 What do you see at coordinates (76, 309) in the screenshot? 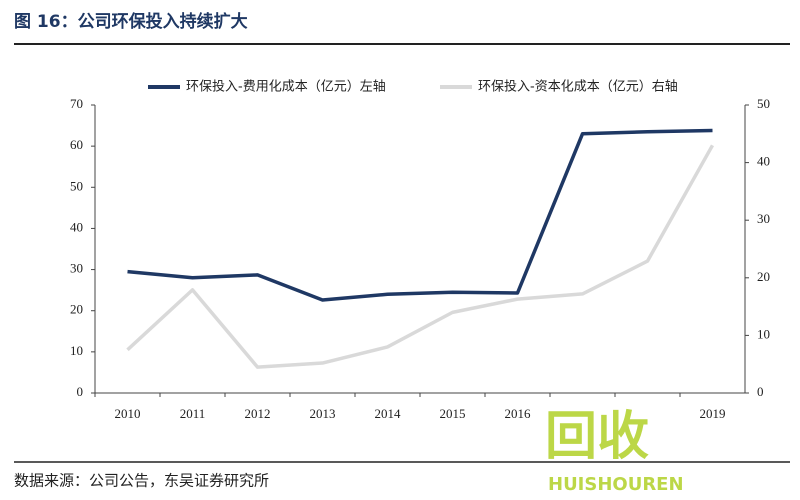
I see `y-tick-label: 20` at bounding box center [76, 309].